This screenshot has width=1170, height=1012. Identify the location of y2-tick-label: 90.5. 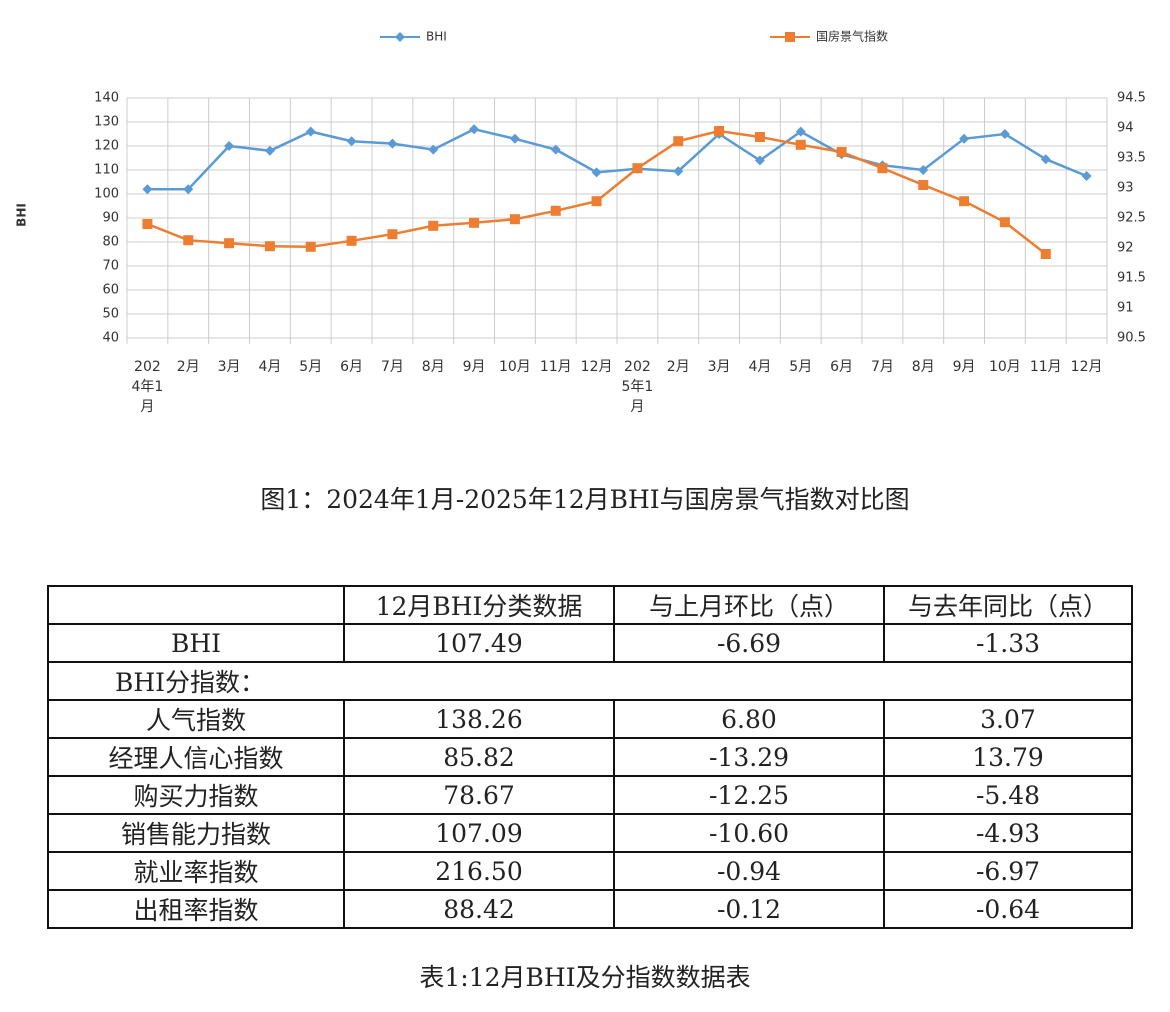
(1131, 338).